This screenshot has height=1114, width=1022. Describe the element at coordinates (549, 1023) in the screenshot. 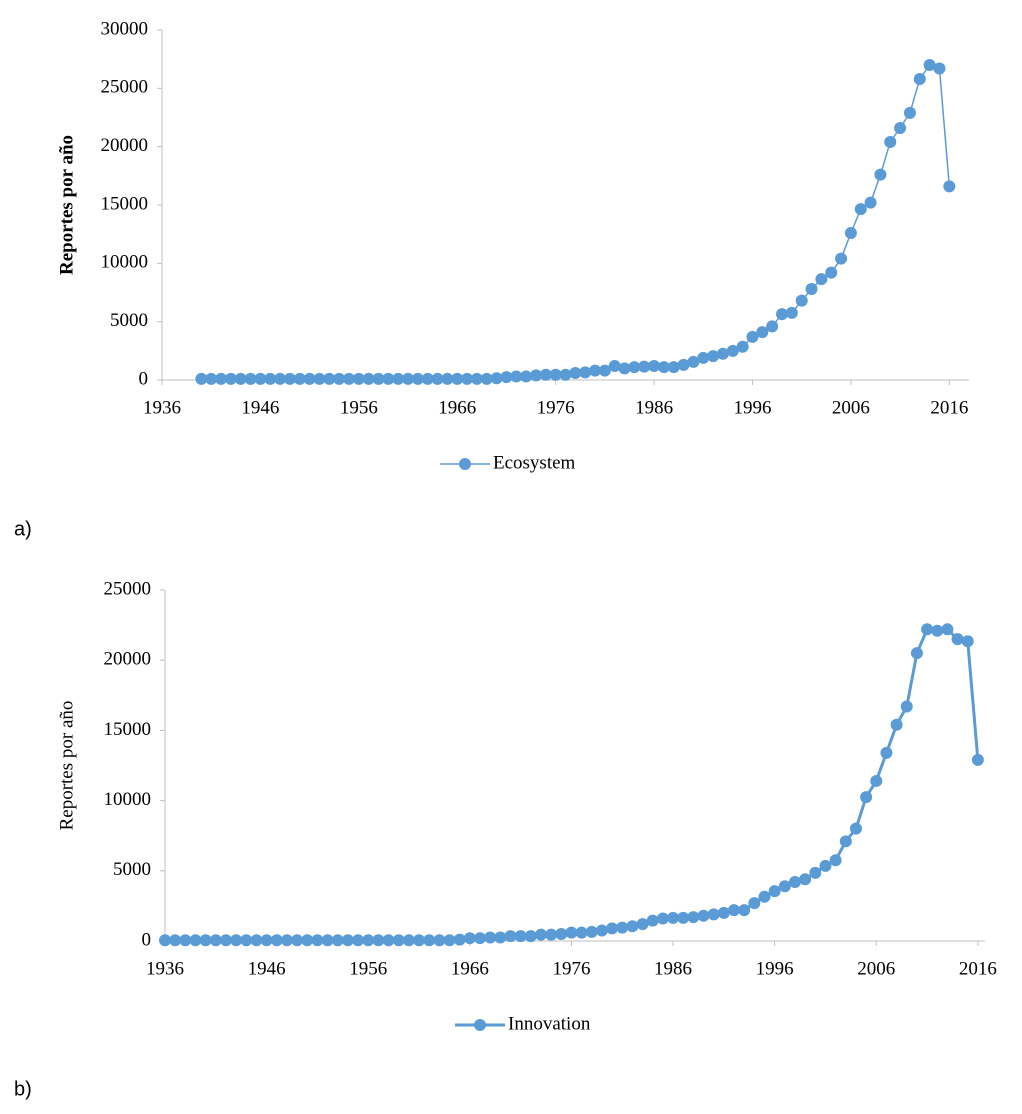

I see `legend-label: Innovation` at that location.